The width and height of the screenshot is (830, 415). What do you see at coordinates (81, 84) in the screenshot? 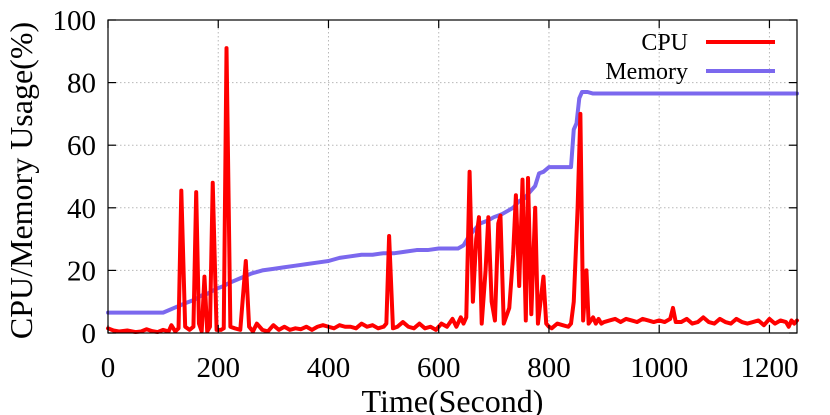
I see `y-tick-label: 80` at bounding box center [81, 84].